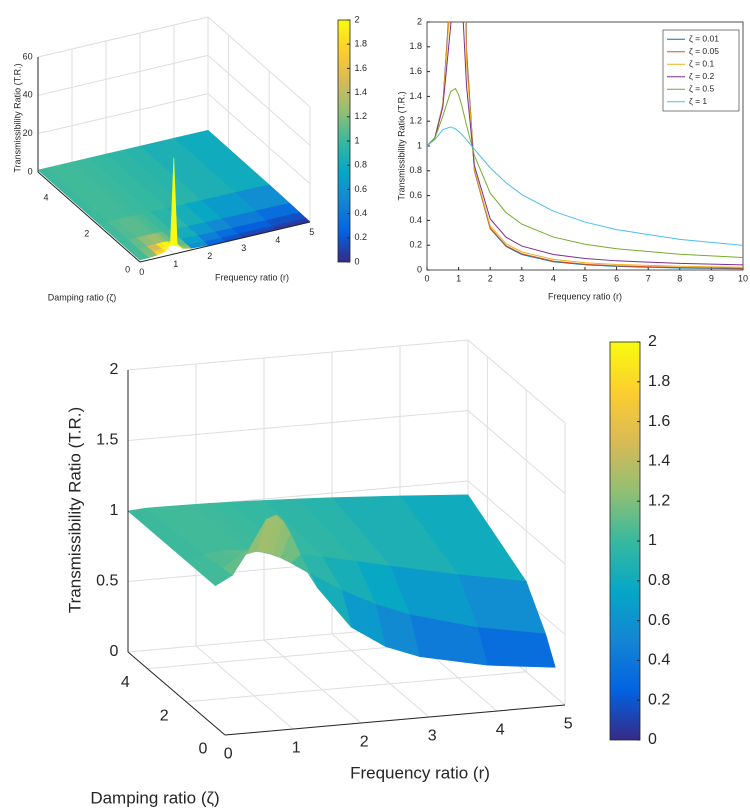 The image size is (750, 808). Describe the element at coordinates (702, 76) in the screenshot. I see `legend-label: ζ = 0.2` at that location.